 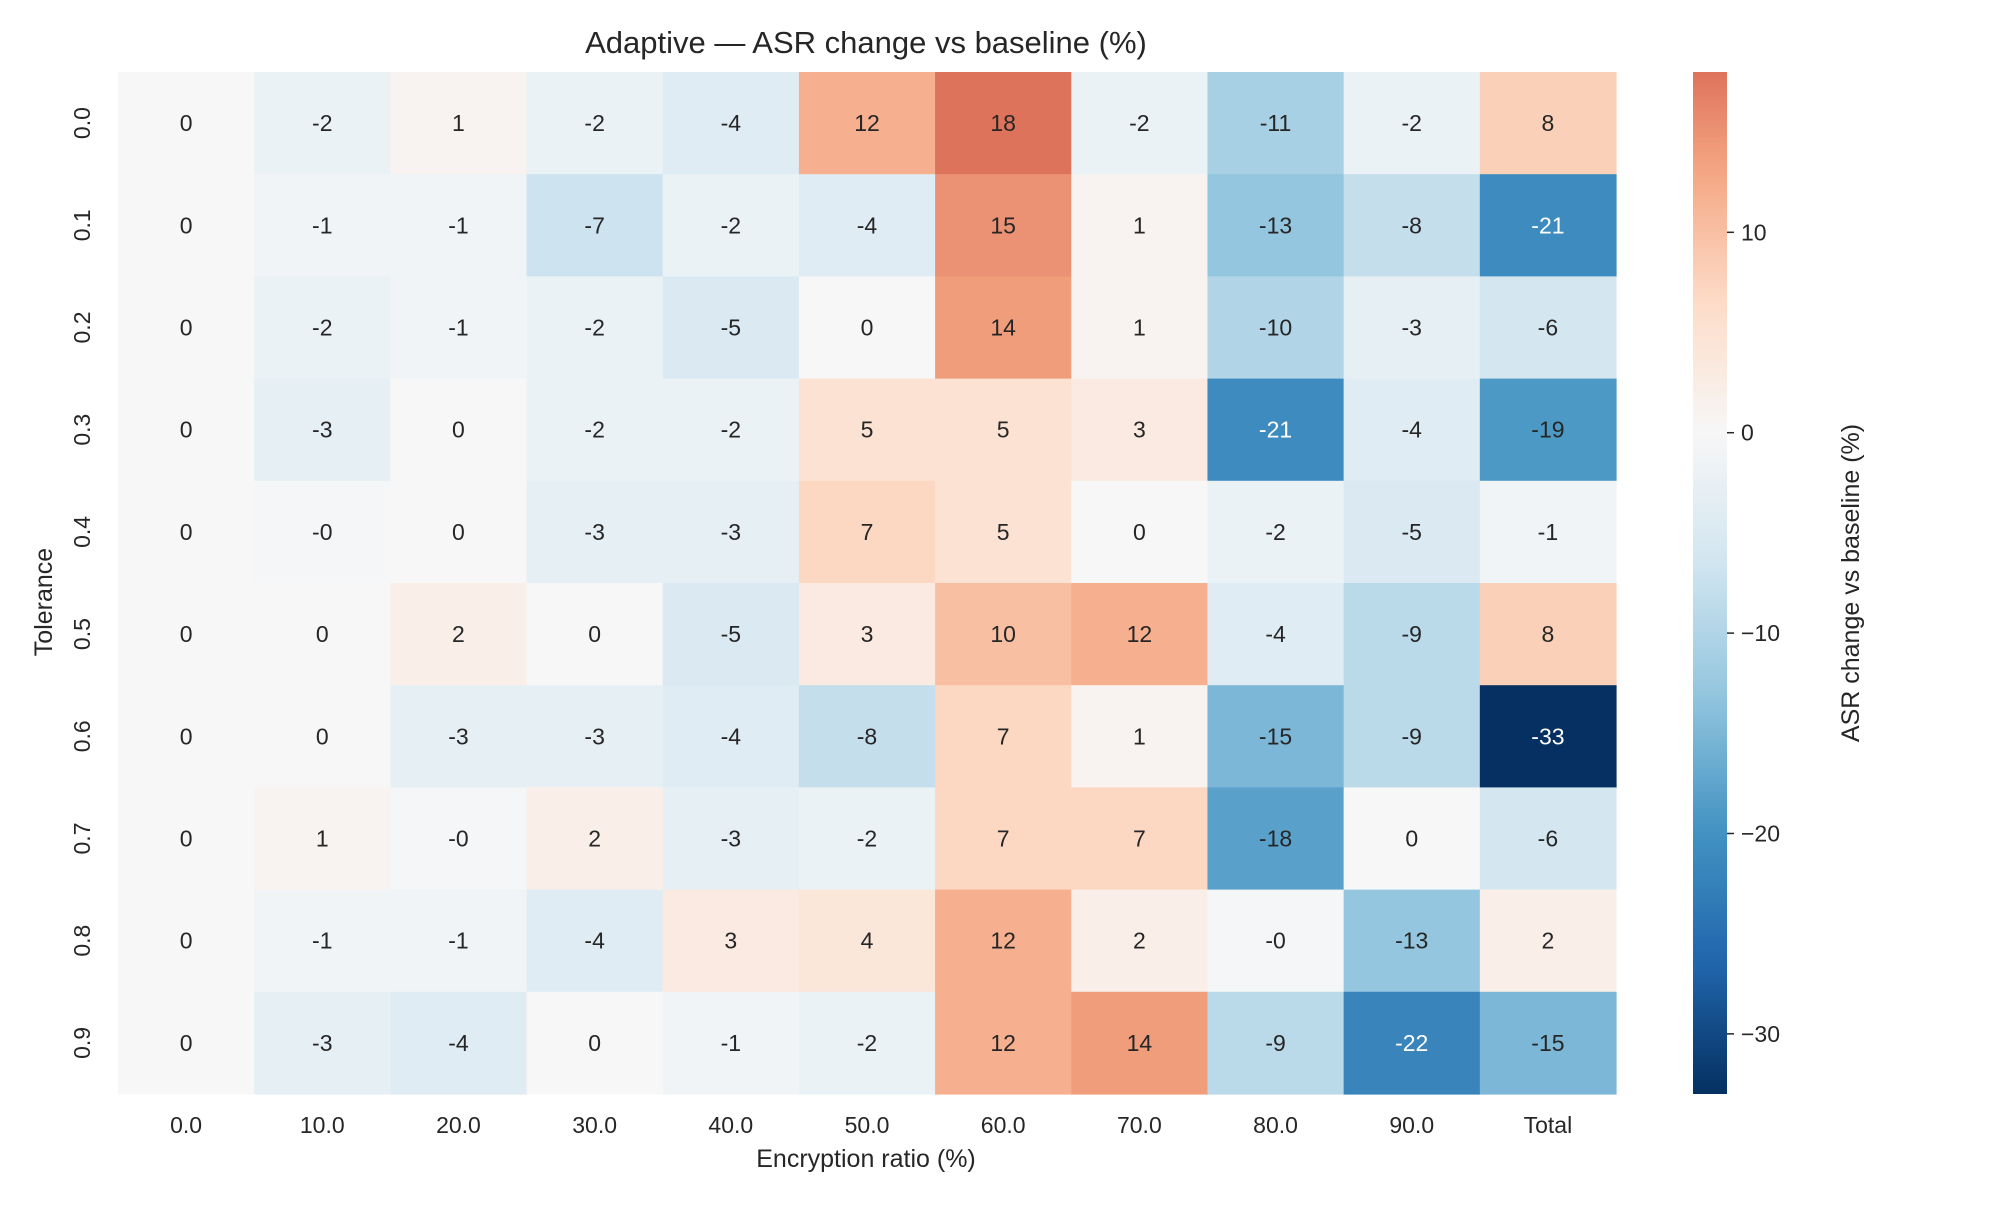 What do you see at coordinates (82, 328) in the screenshot?
I see `y-tick-label: 0.2` at bounding box center [82, 328].